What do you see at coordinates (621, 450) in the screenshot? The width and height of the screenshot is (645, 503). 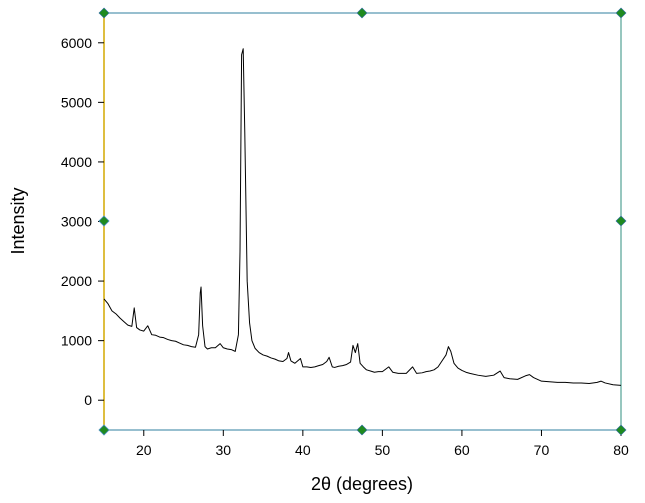 I see `x-tick-label: 80` at bounding box center [621, 450].